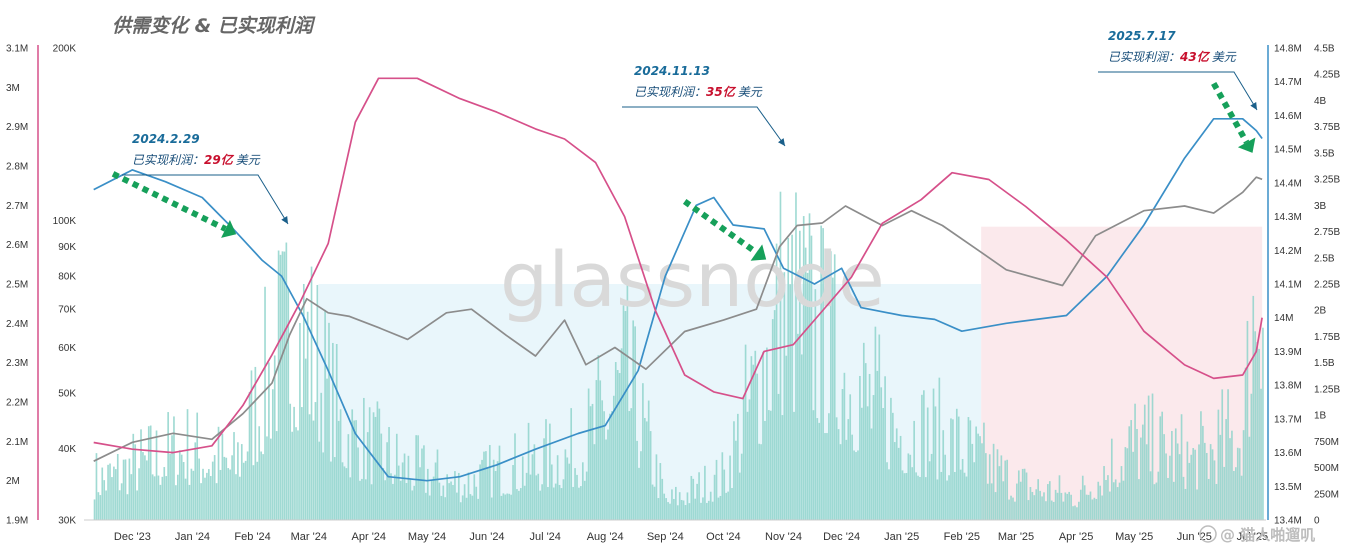 The width and height of the screenshot is (1352, 558). I want to click on right-outer-tick-label: 4B, so click(1320, 101).